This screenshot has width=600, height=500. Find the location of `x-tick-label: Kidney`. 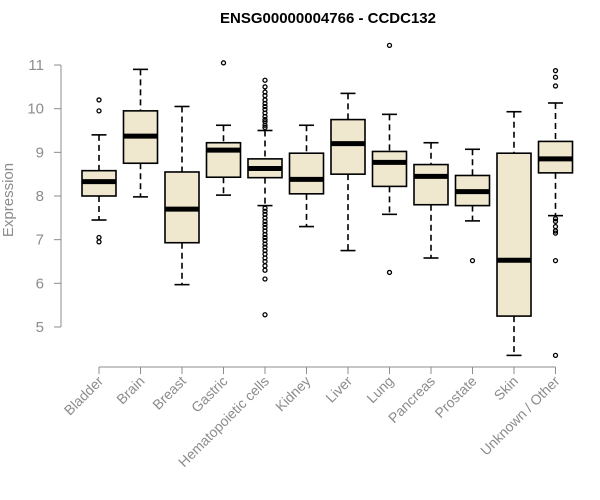

x-tick-label: Kidney is located at coordinates (293, 394).